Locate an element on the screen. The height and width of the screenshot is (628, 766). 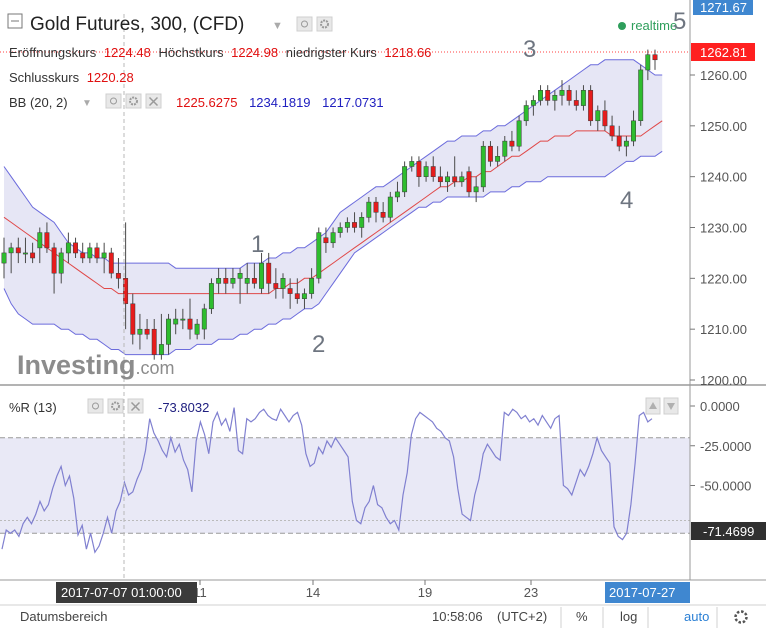
close-label: Schlusskurs is located at coordinates (44, 77).